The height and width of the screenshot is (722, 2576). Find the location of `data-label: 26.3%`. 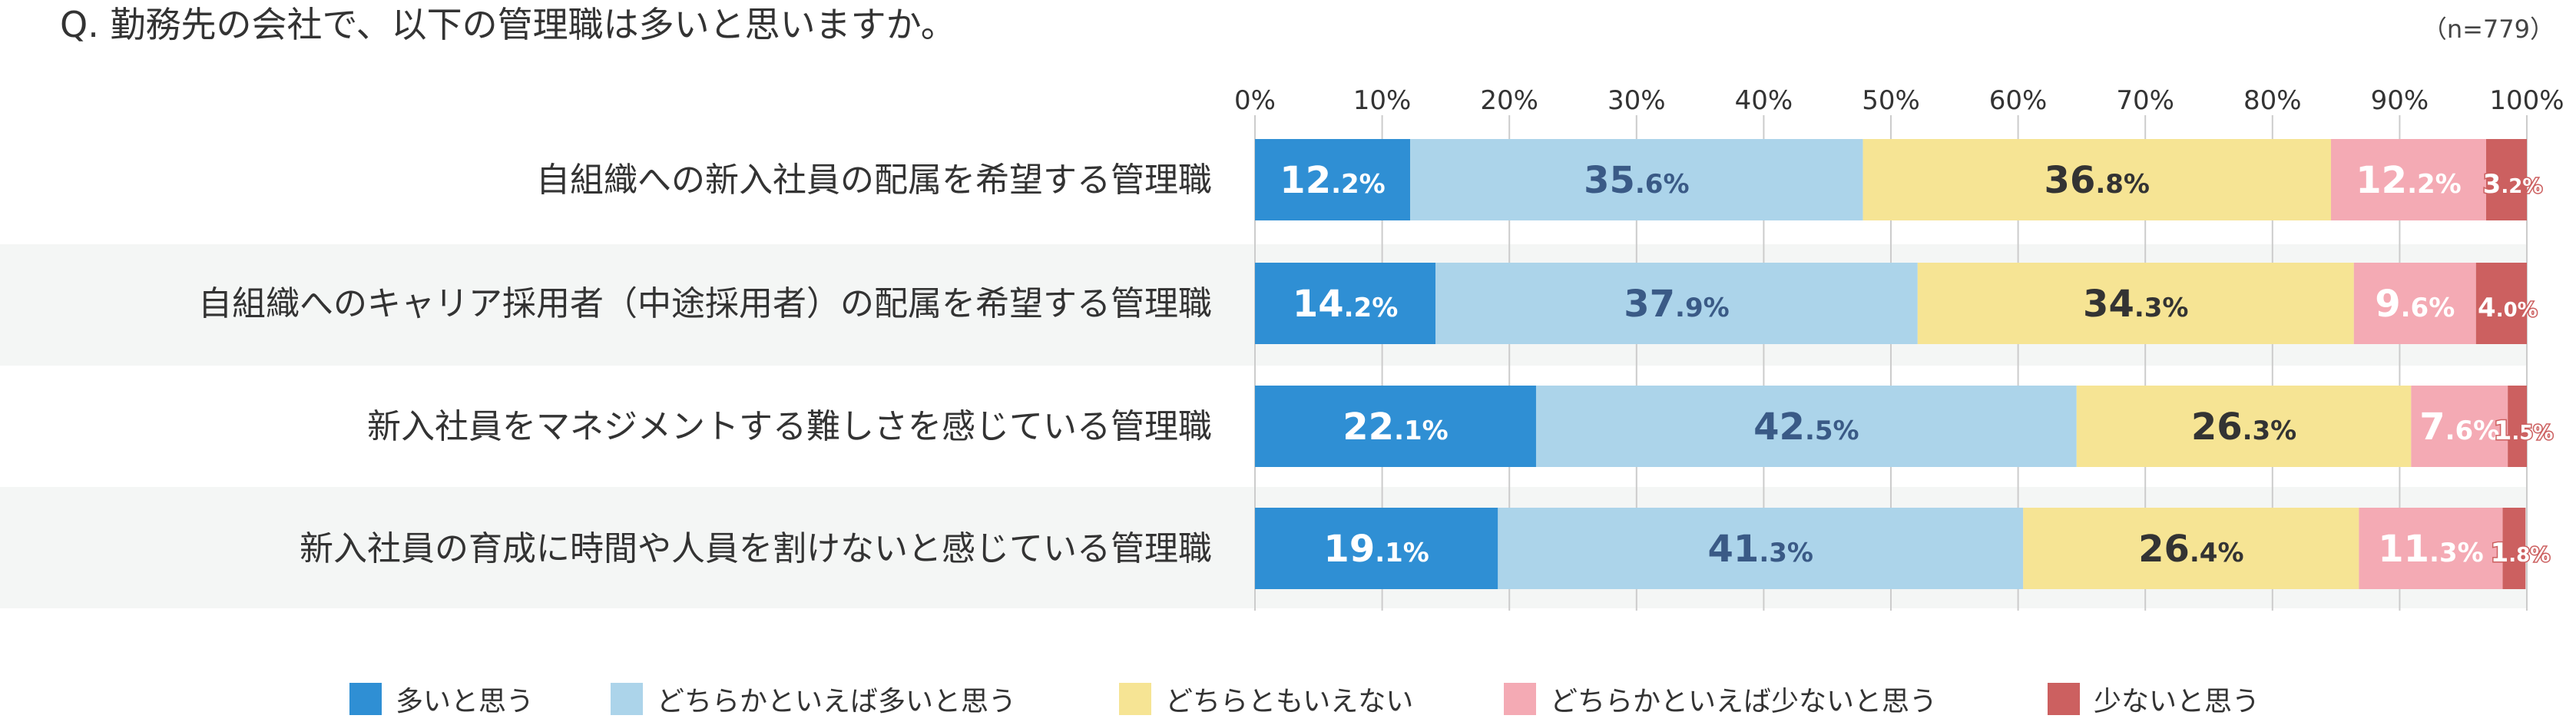

data-label: 26.3% is located at coordinates (2243, 427).